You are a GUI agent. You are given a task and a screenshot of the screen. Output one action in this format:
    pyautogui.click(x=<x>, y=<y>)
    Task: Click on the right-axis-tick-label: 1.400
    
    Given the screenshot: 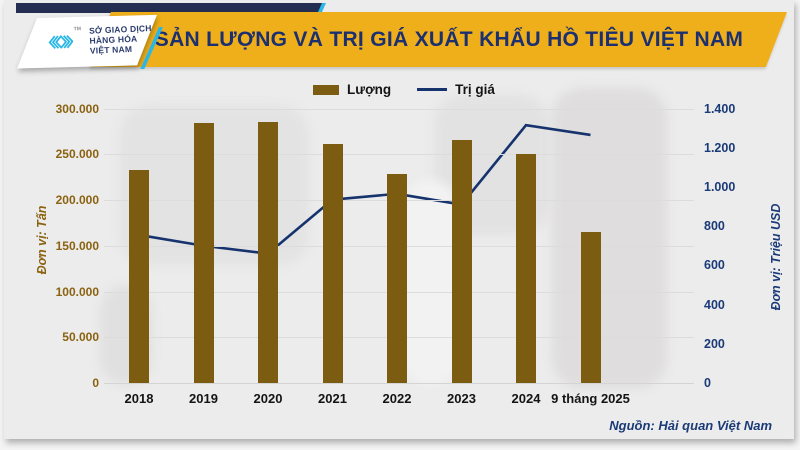 What is the action you would take?
    pyautogui.click(x=720, y=108)
    